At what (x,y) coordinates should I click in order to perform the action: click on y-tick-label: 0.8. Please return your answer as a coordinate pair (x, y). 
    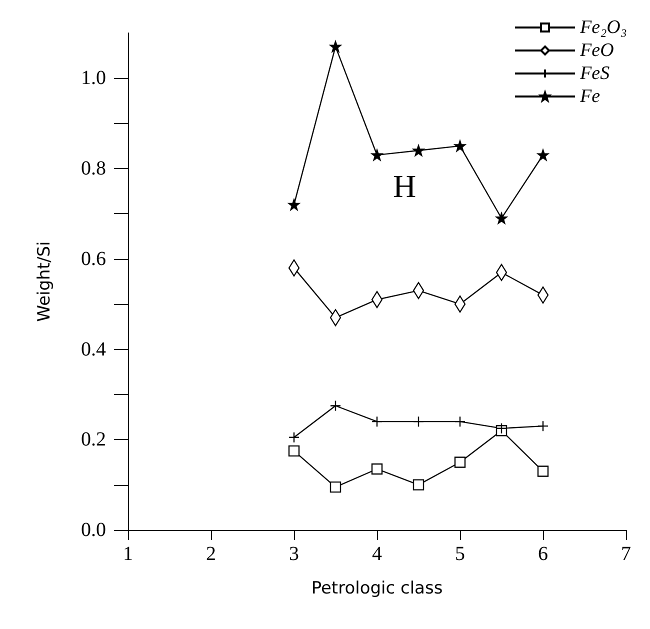
    Looking at the image, I should click on (93, 169).